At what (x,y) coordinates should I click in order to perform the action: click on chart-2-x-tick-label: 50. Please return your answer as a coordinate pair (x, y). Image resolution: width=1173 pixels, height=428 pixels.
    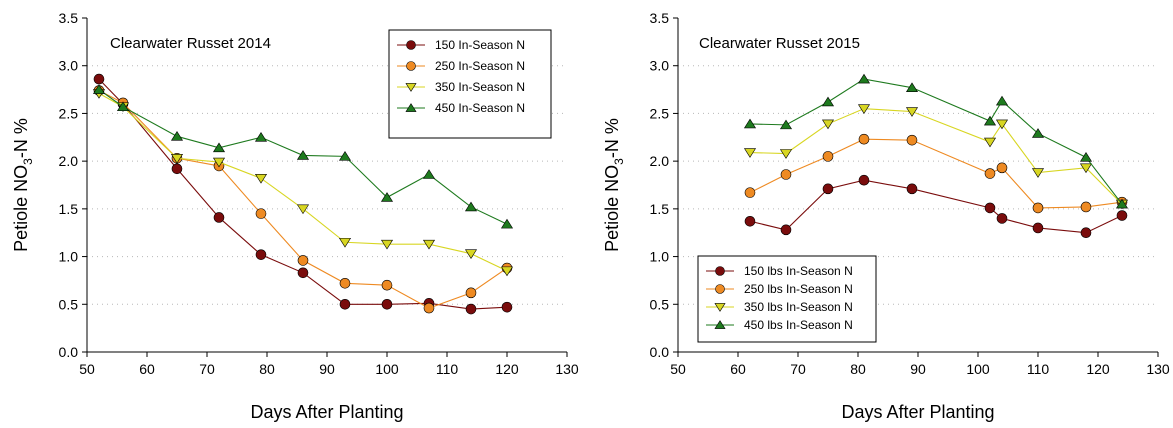
    Looking at the image, I should click on (678, 369).